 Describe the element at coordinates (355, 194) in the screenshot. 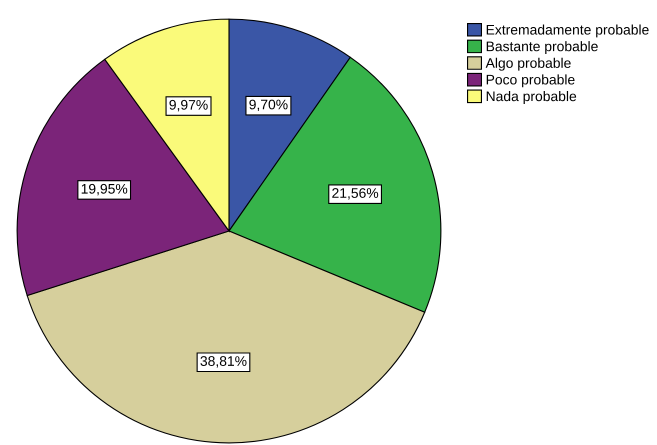

I see `data-label: 21,56%` at that location.